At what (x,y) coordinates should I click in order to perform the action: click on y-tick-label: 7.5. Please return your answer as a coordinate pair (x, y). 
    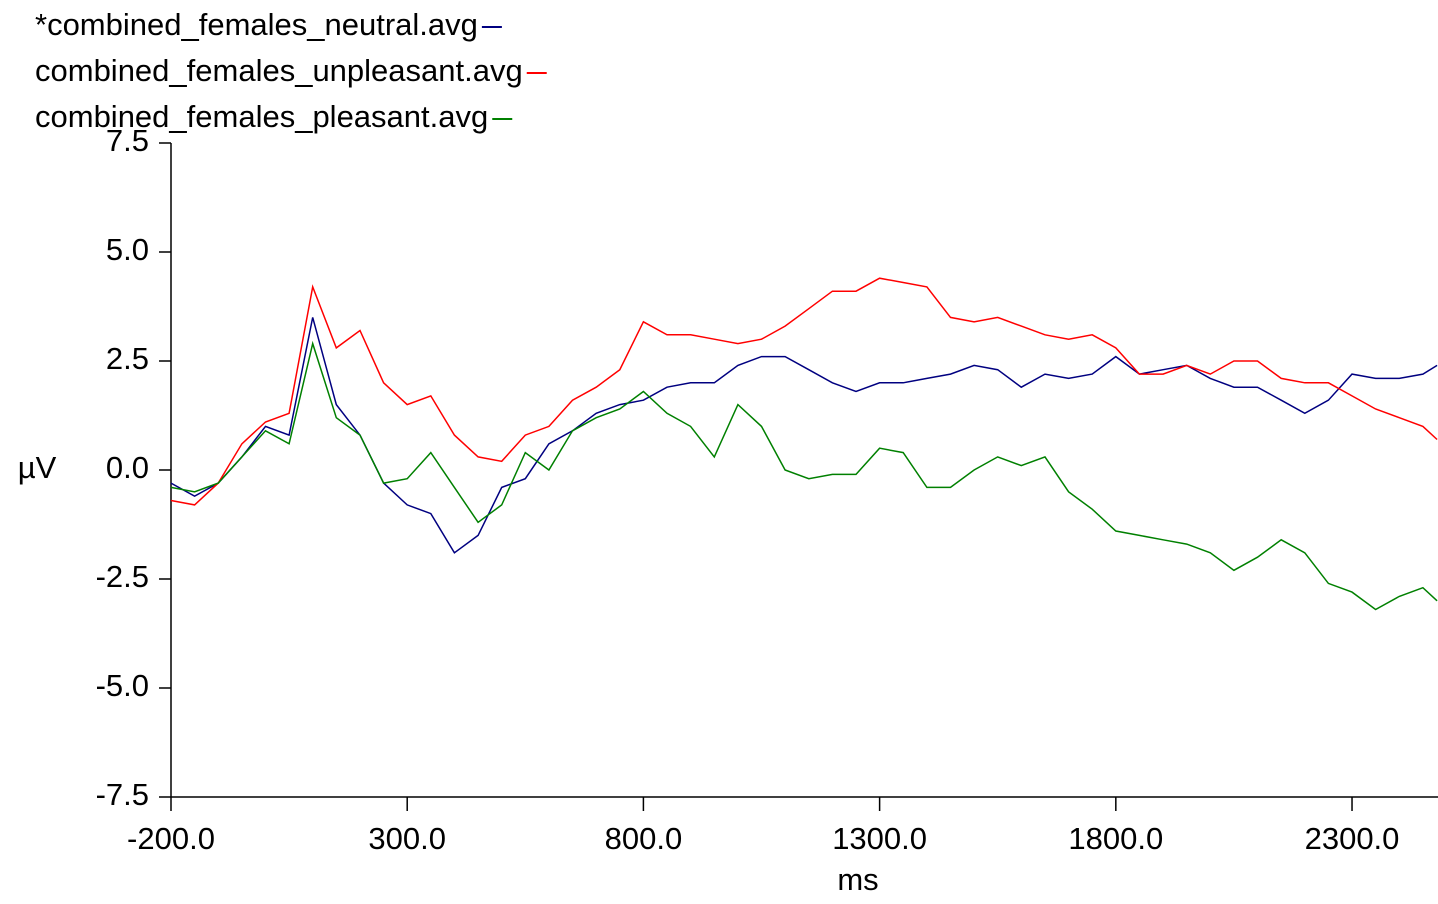
    Looking at the image, I should click on (127, 140).